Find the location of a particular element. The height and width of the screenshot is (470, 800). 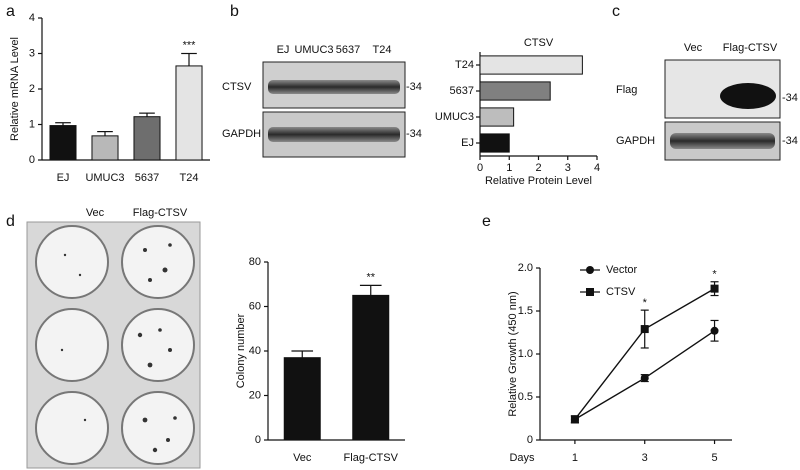

lane-label: Vec is located at coordinates (693, 48).